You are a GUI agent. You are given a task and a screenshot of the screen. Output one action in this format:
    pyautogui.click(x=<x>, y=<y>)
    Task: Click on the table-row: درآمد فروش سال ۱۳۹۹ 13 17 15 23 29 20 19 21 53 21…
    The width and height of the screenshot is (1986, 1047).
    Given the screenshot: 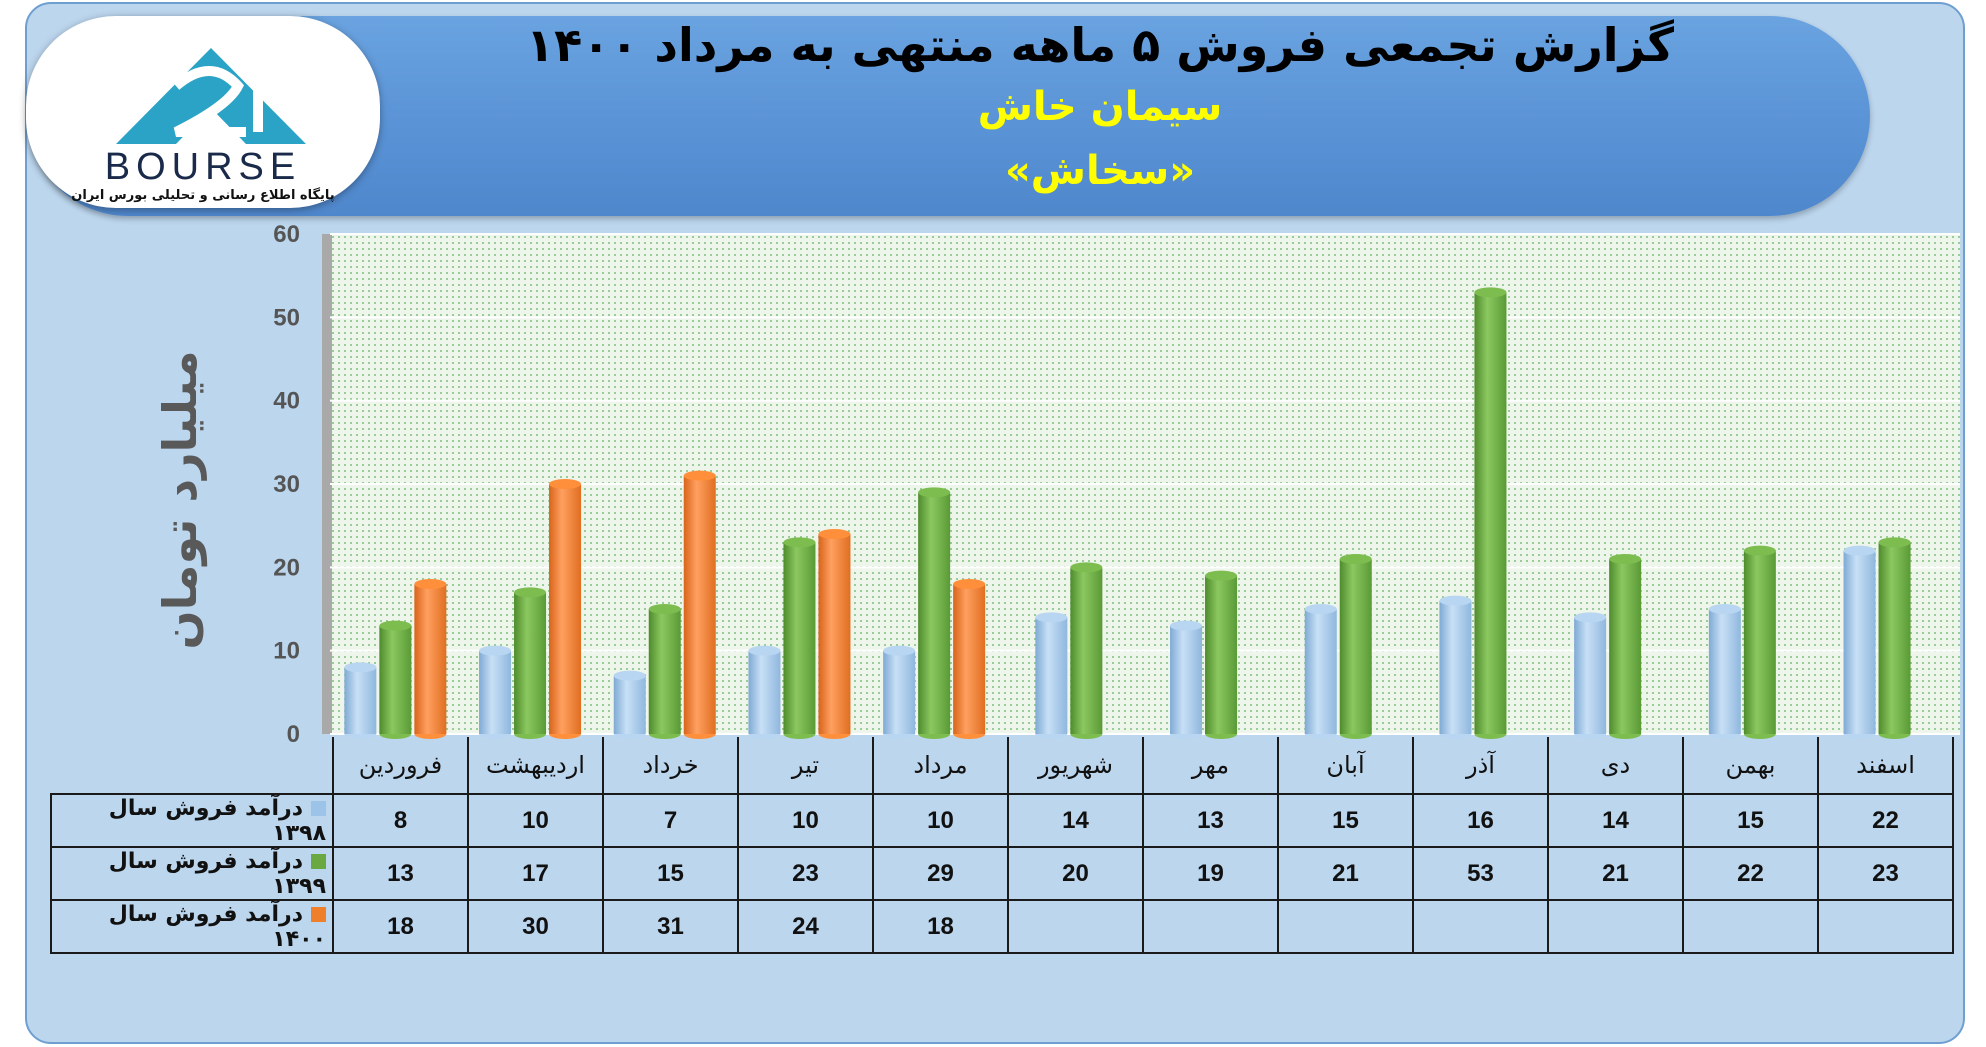 What is the action you would take?
    pyautogui.click(x=1002, y=873)
    